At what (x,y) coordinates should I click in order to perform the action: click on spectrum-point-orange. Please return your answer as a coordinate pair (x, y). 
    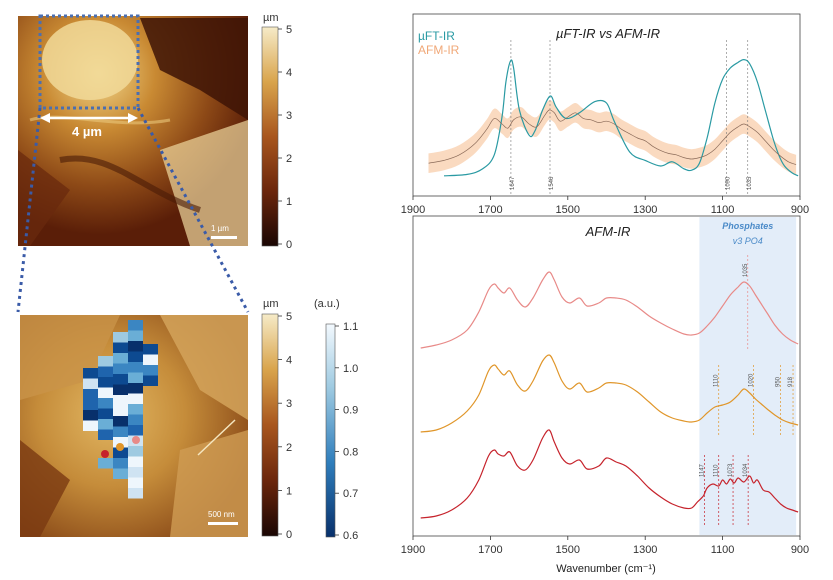
    Looking at the image, I should click on (120, 447).